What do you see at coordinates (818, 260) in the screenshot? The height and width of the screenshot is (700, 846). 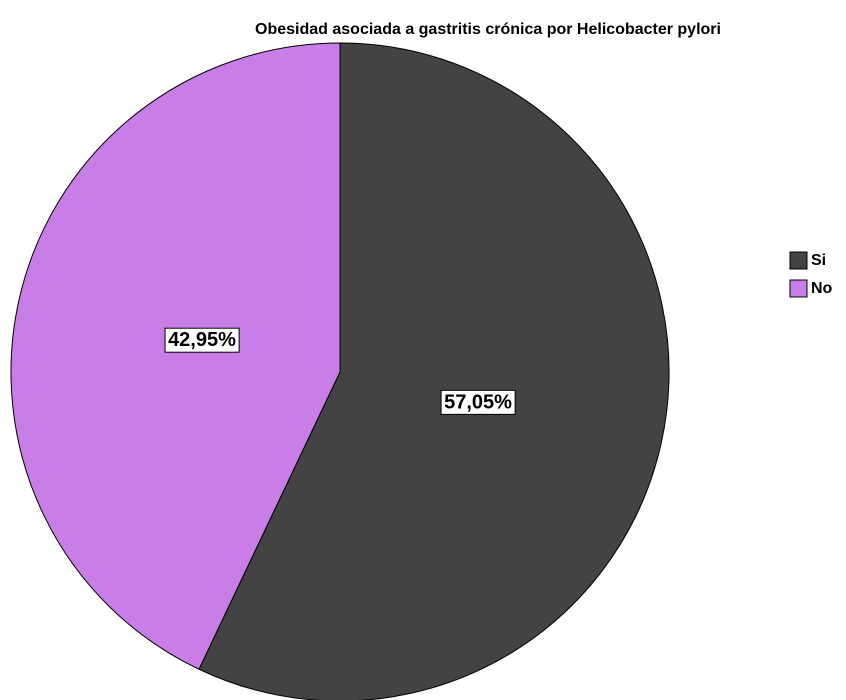 I see `legend-label: Si` at bounding box center [818, 260].